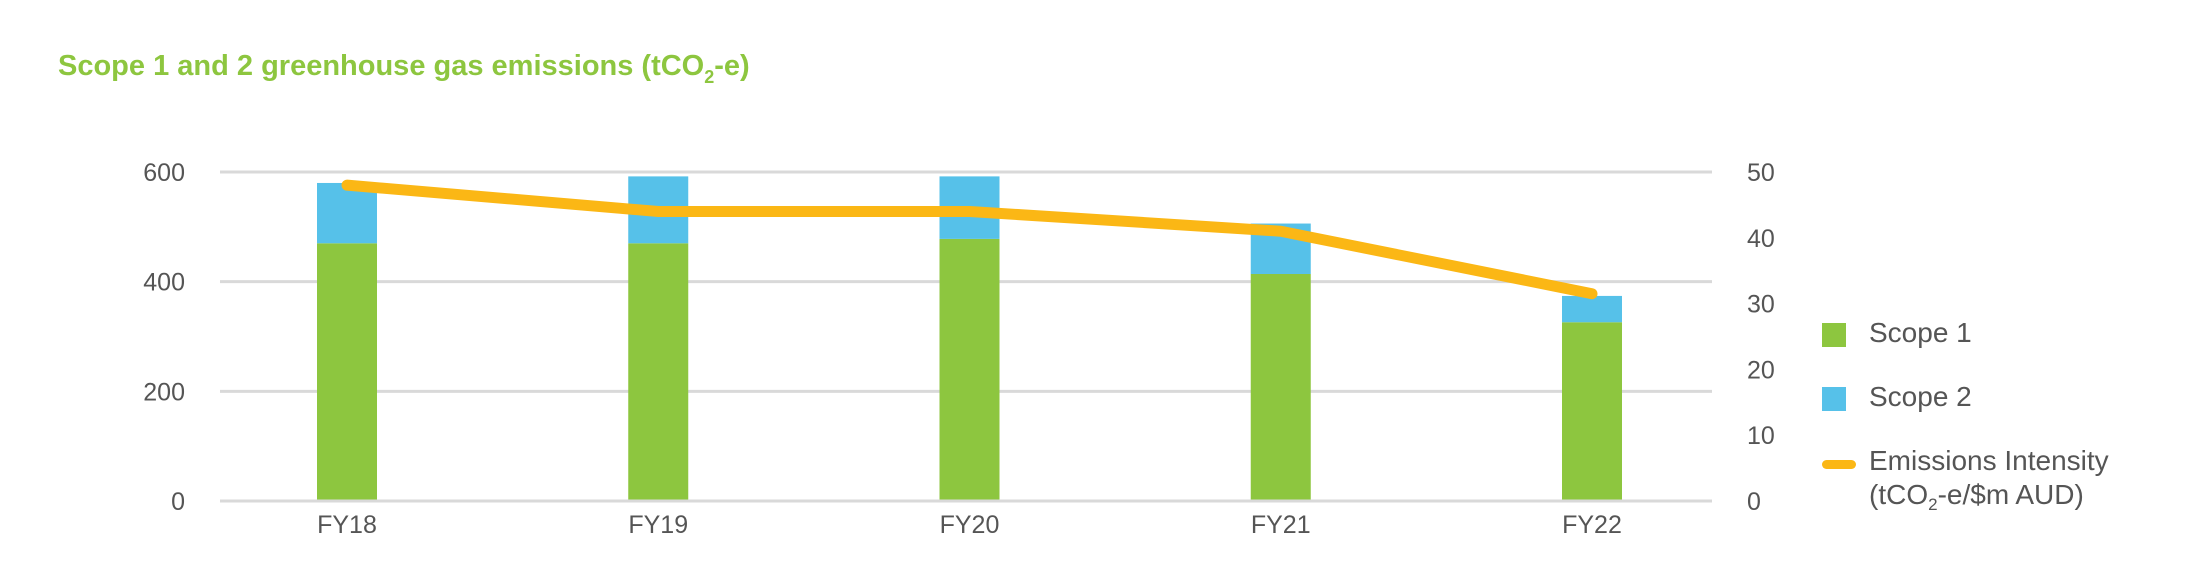 The height and width of the screenshot is (588, 2188). What do you see at coordinates (732, 66) in the screenshot?
I see `chart-title-suffix: -e)` at bounding box center [732, 66].